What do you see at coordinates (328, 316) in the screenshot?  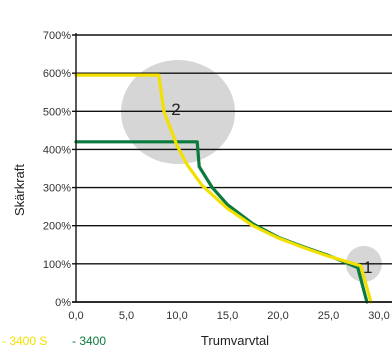 I see `x-tick-label: 25,0` at bounding box center [328, 316].